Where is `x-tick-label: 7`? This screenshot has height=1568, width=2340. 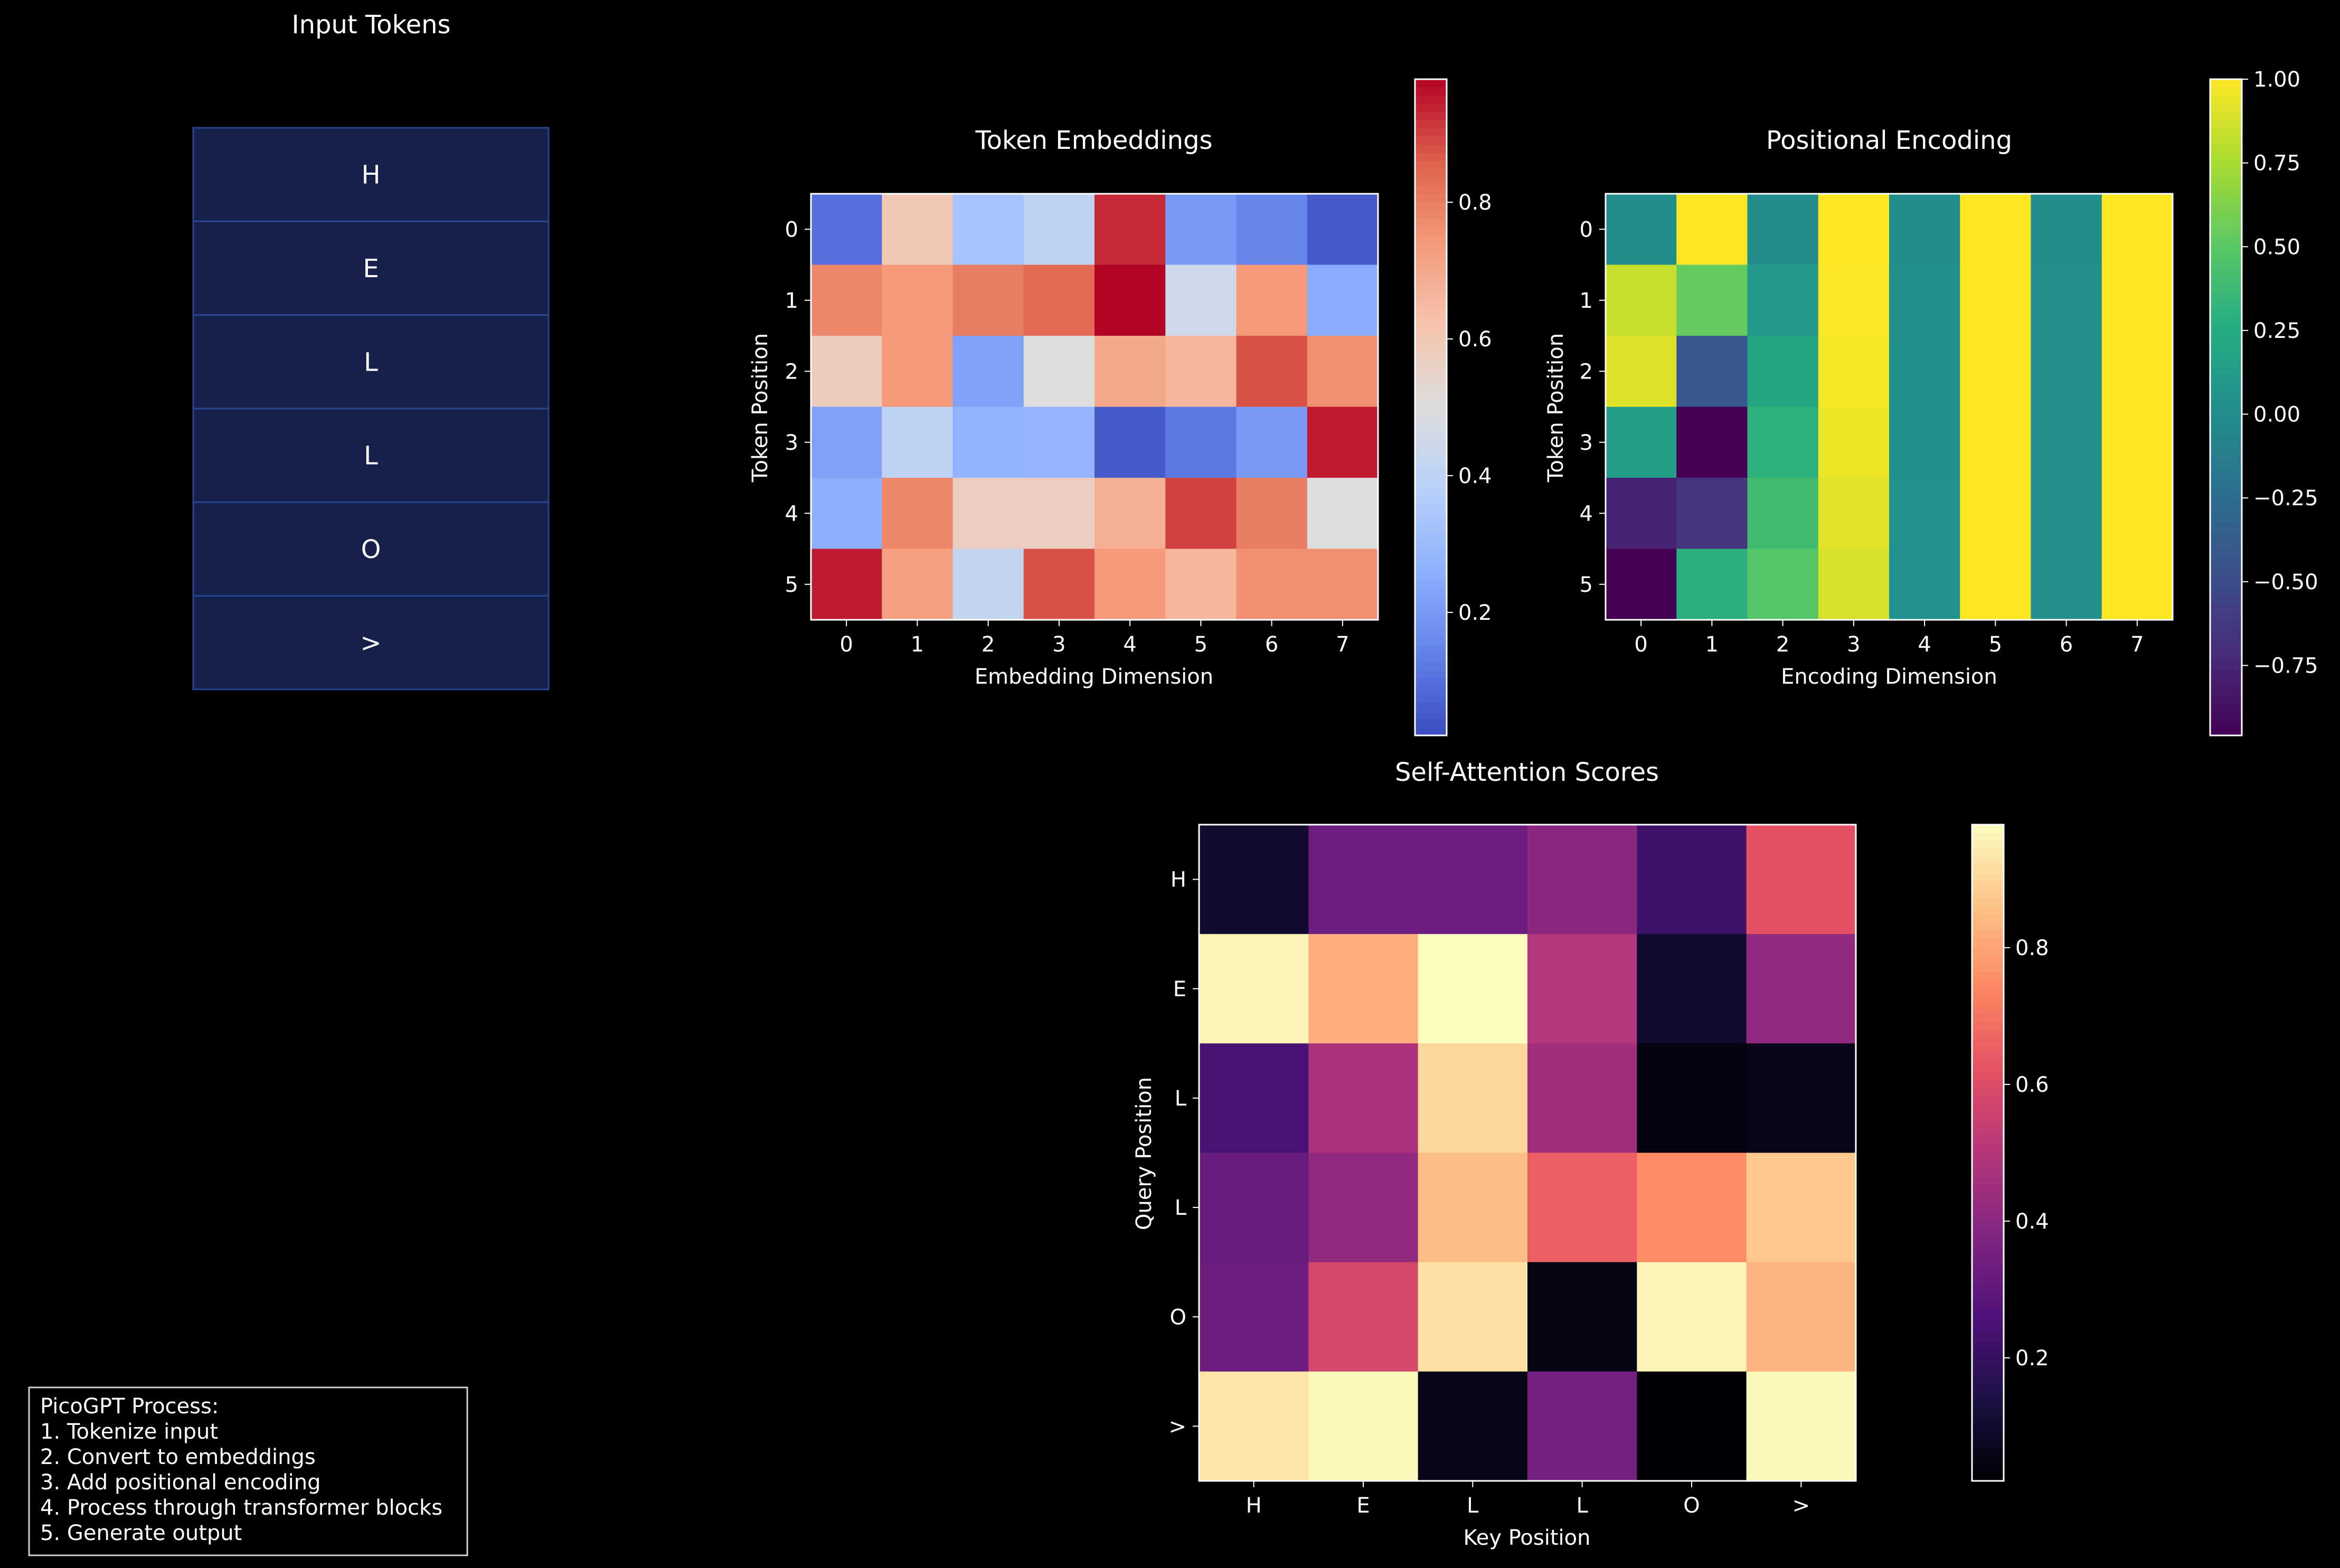 x-tick-label: 7 is located at coordinates (1342, 644).